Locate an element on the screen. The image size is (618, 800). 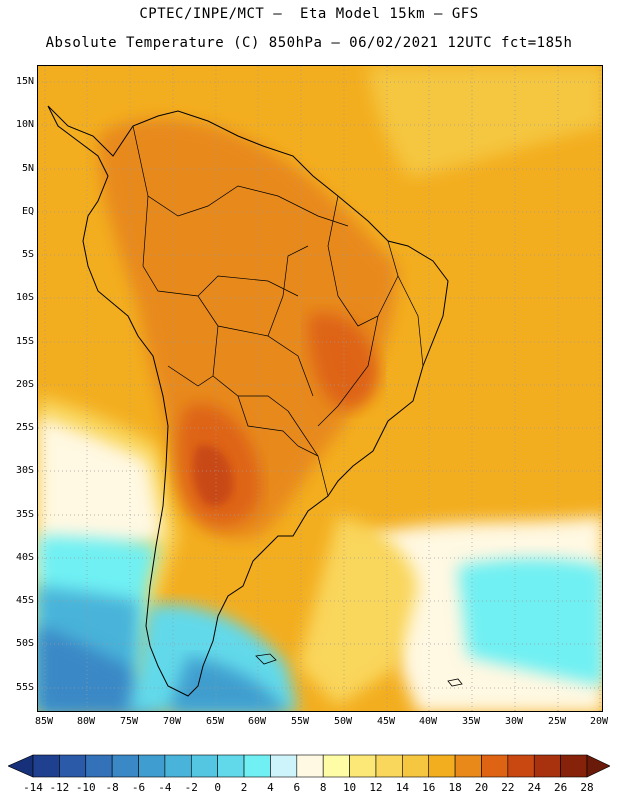
colorbar-label: 26 is located at coordinates (560, 787).